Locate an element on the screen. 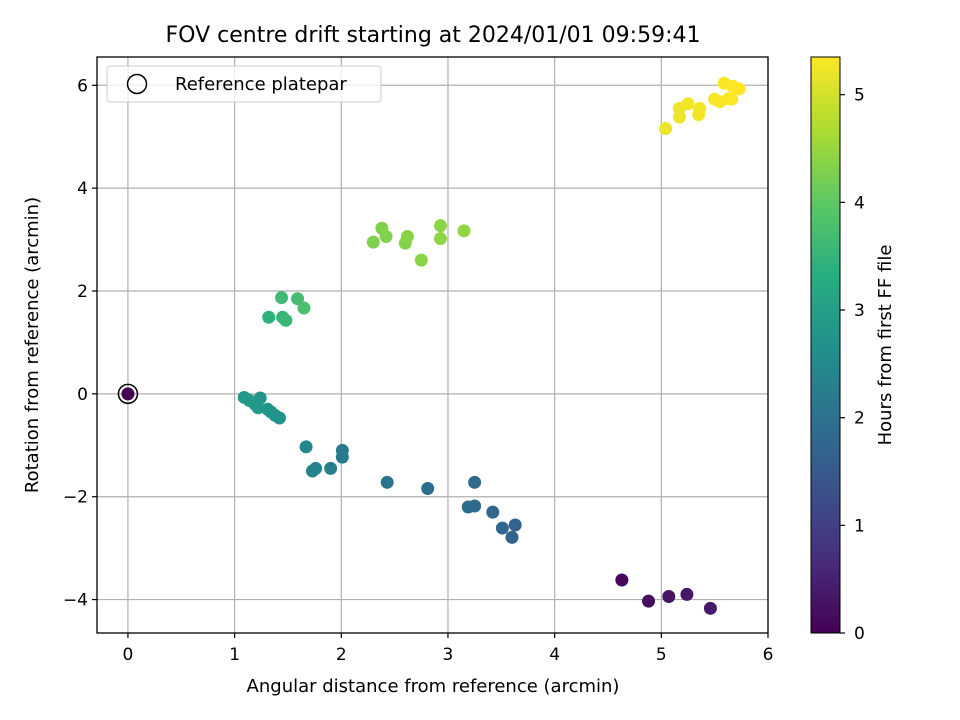 The height and width of the screenshot is (720, 960). y-axis-label: Rotation from reference (arcmin) is located at coordinates (32, 345).